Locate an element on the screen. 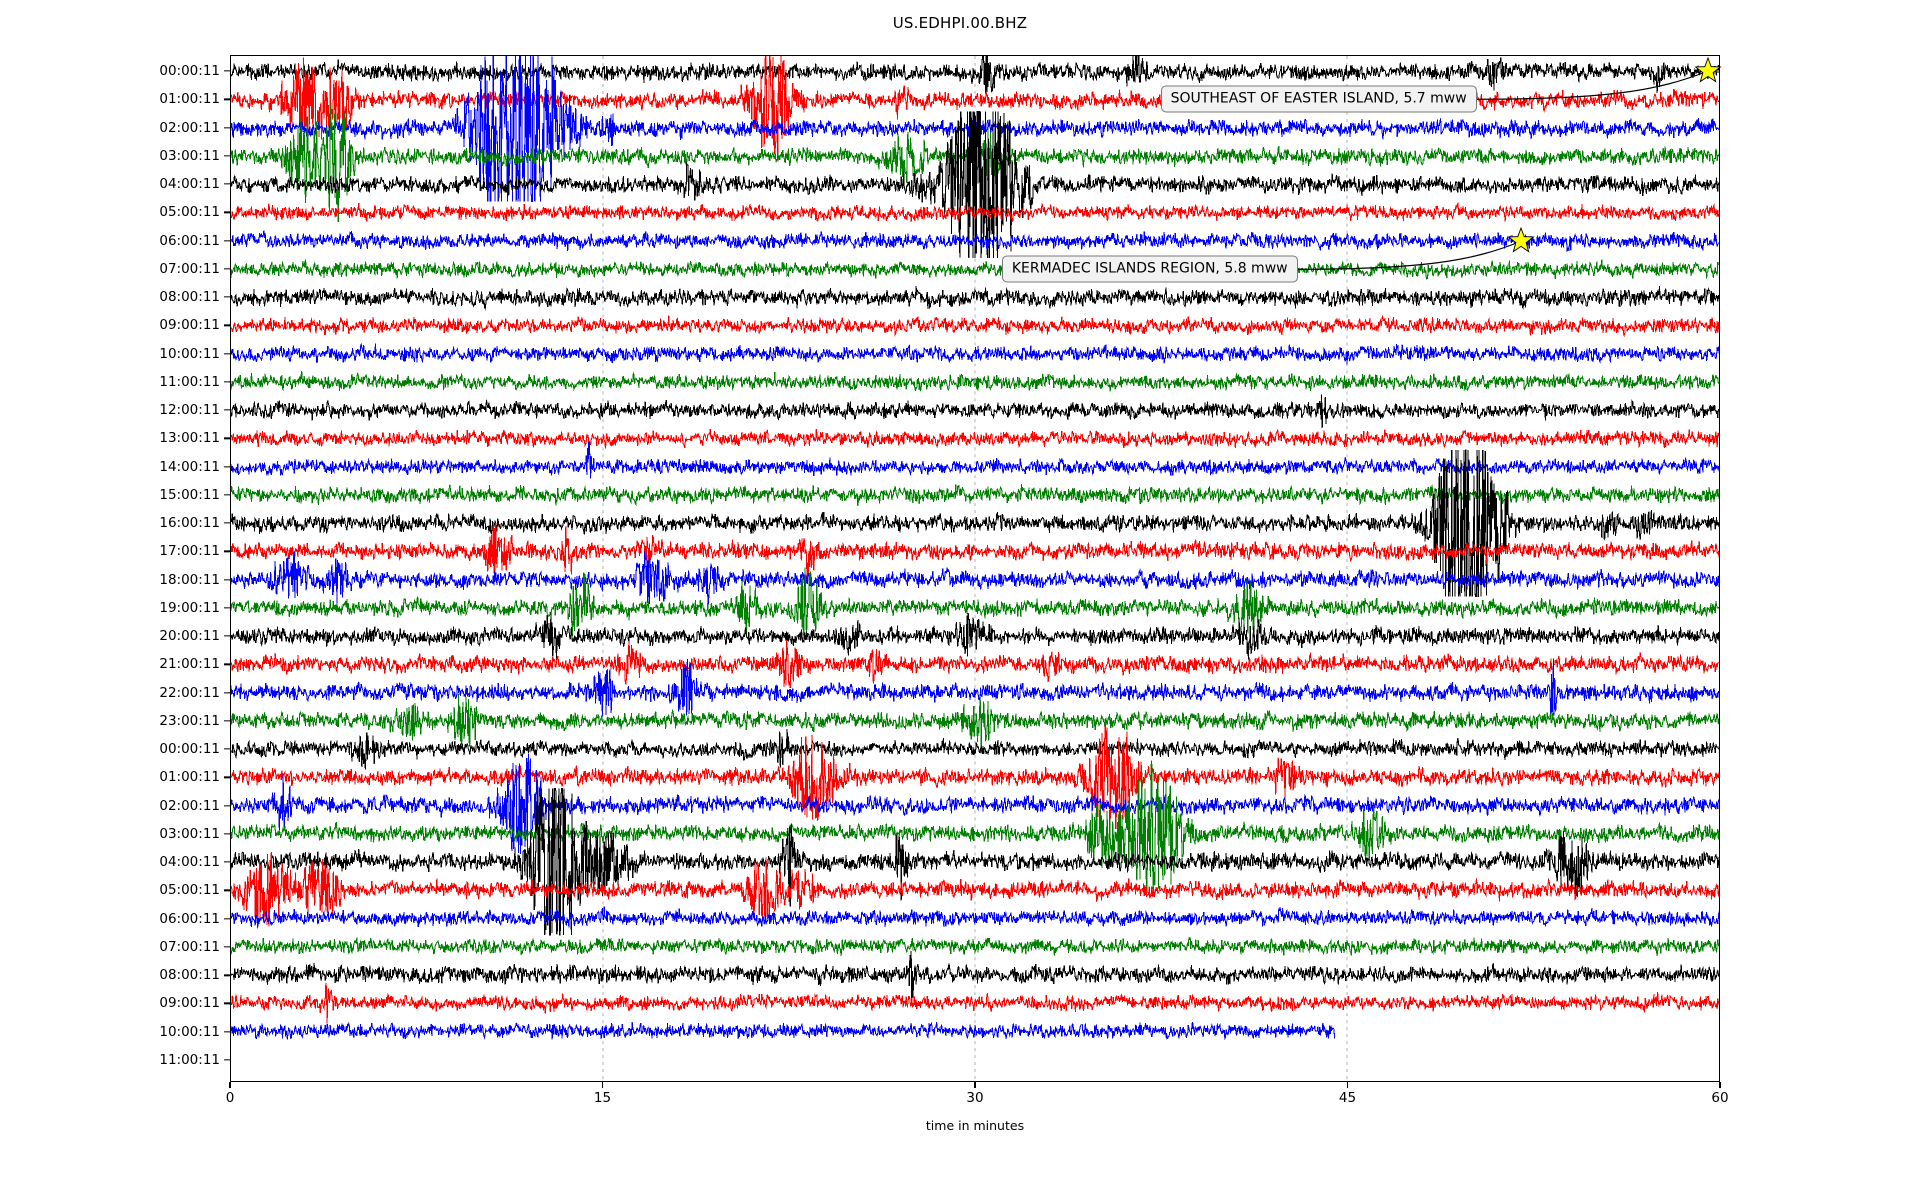 The width and height of the screenshot is (1920, 1200). event-annotation-1: KERMADEC ISLANDS REGION, 5.8 mww is located at coordinates (1149, 269).